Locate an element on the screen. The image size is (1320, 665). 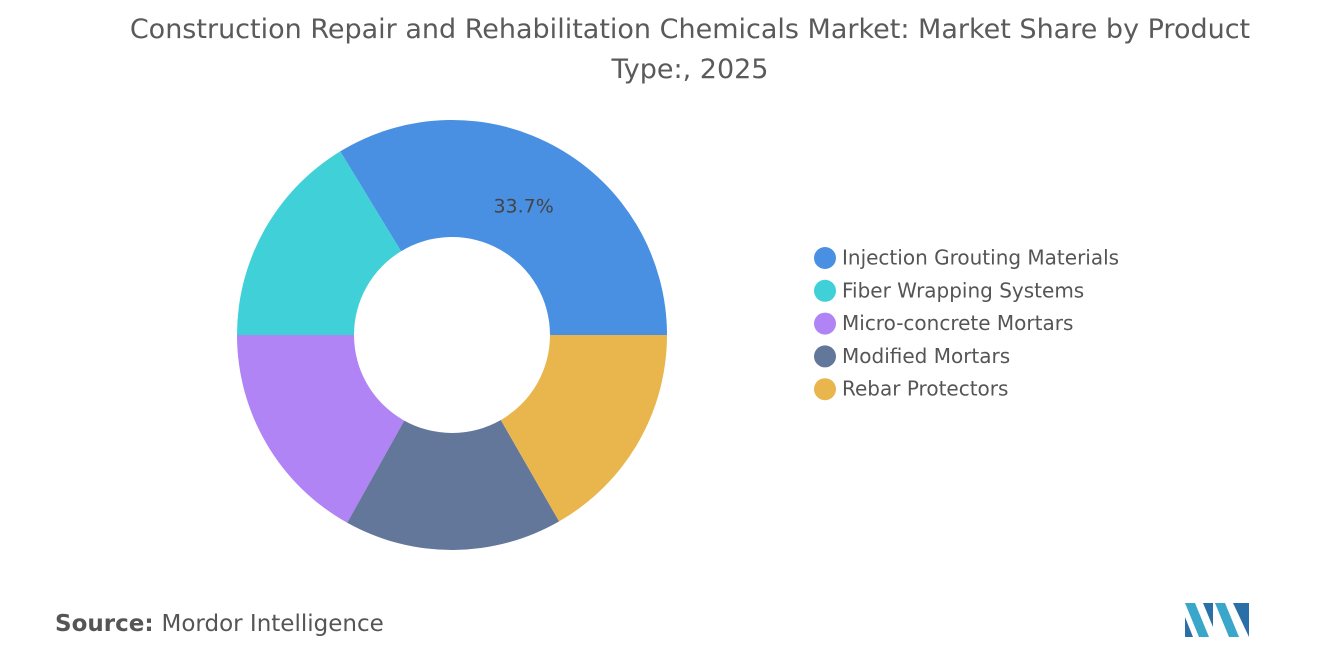
legend-label: Fiber Wrapping Systems is located at coordinates (963, 290).